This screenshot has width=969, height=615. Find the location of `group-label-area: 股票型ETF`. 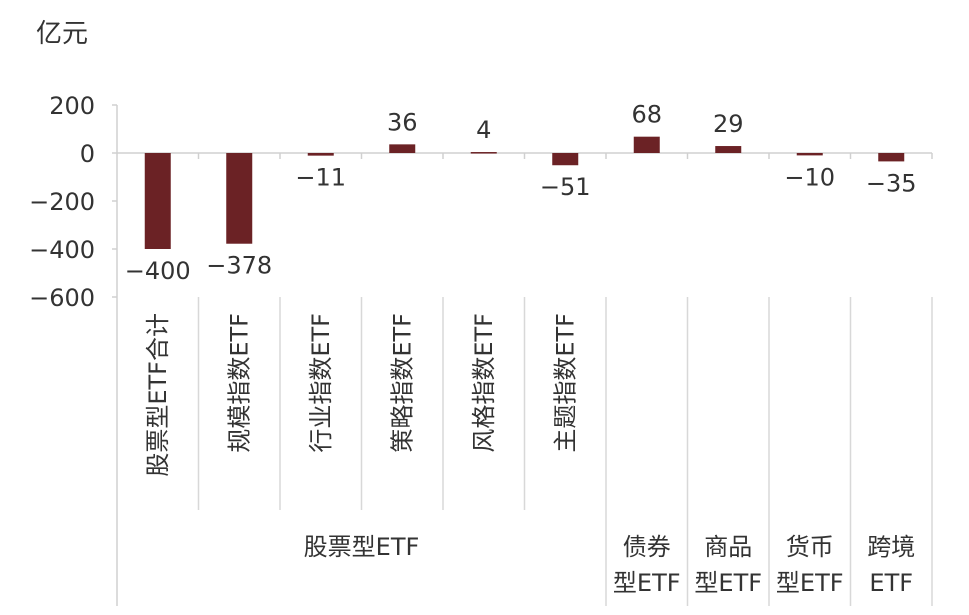

group-label-area: 股票型ETF is located at coordinates (362, 547).